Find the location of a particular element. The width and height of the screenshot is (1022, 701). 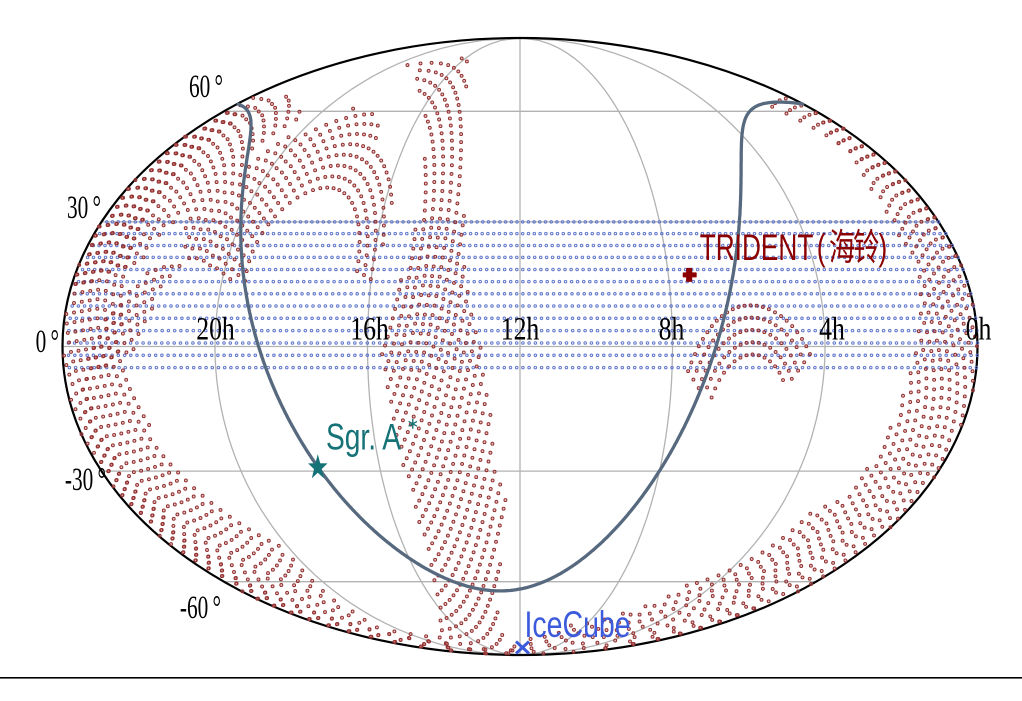

svg-text: -30 ° is located at coordinates (85, 479).